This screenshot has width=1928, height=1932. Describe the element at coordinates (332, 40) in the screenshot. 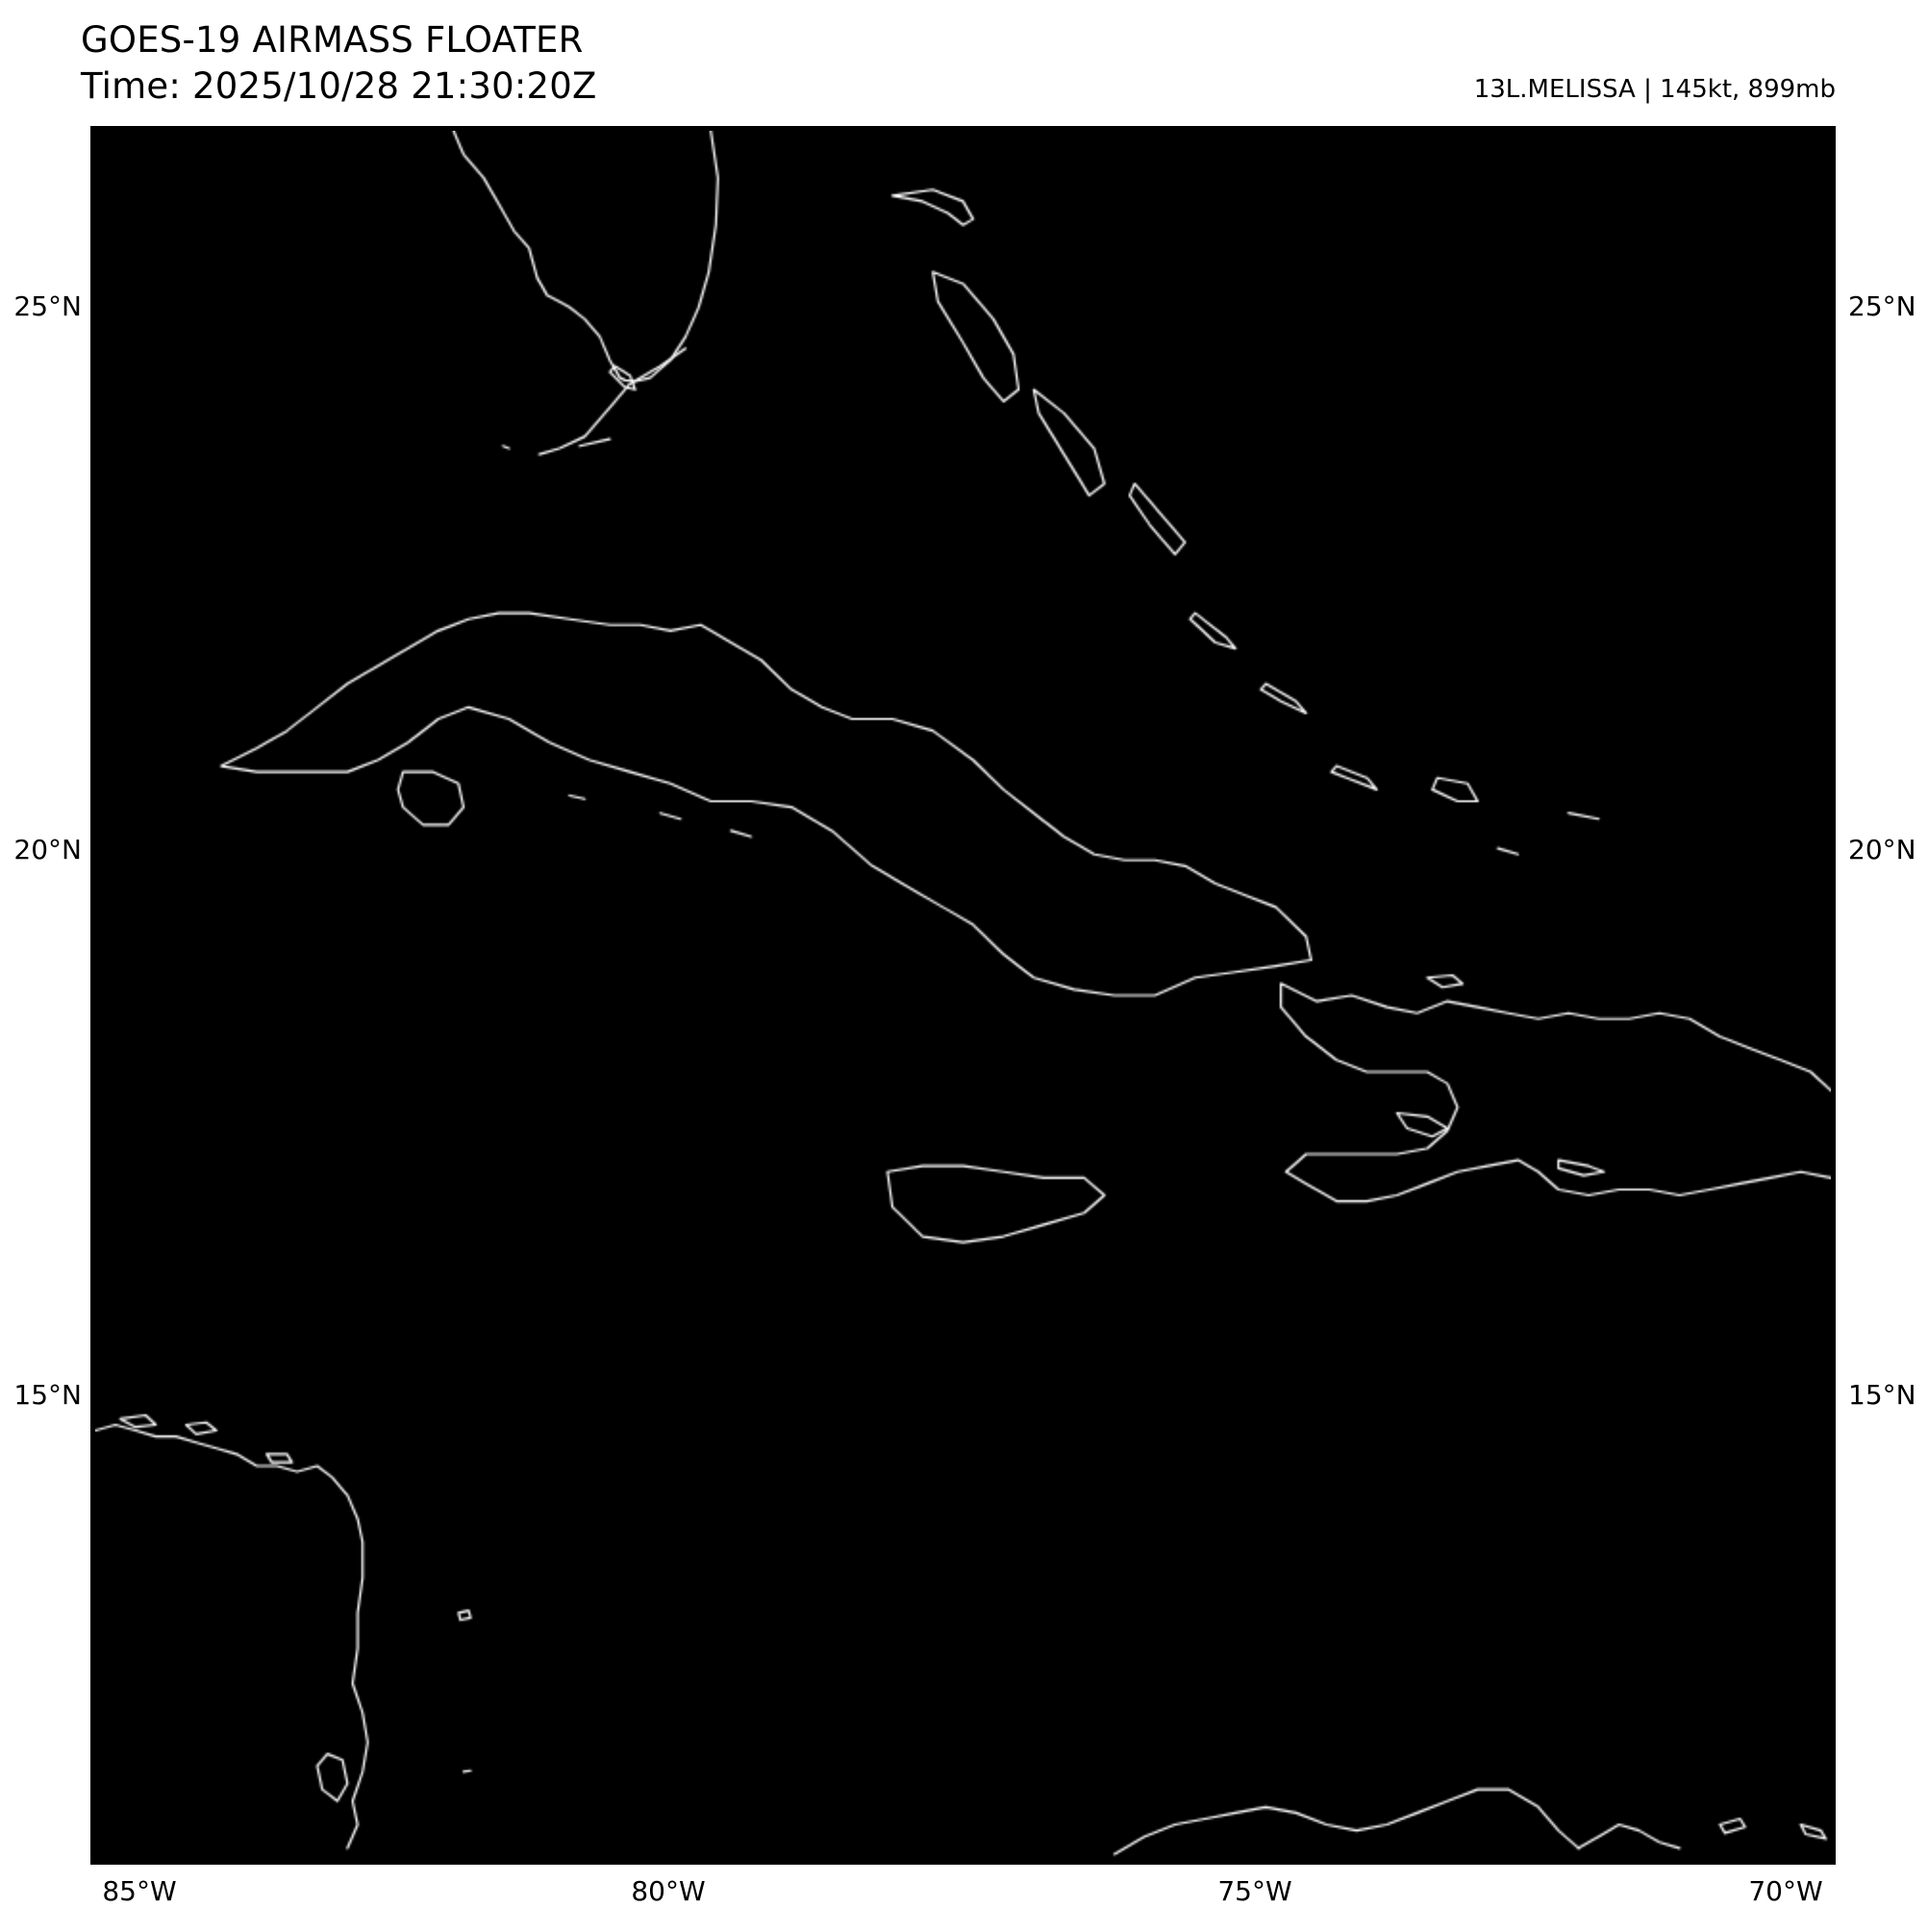

I see `page-title: GOES-19 AIRMASS FLOATER` at that location.